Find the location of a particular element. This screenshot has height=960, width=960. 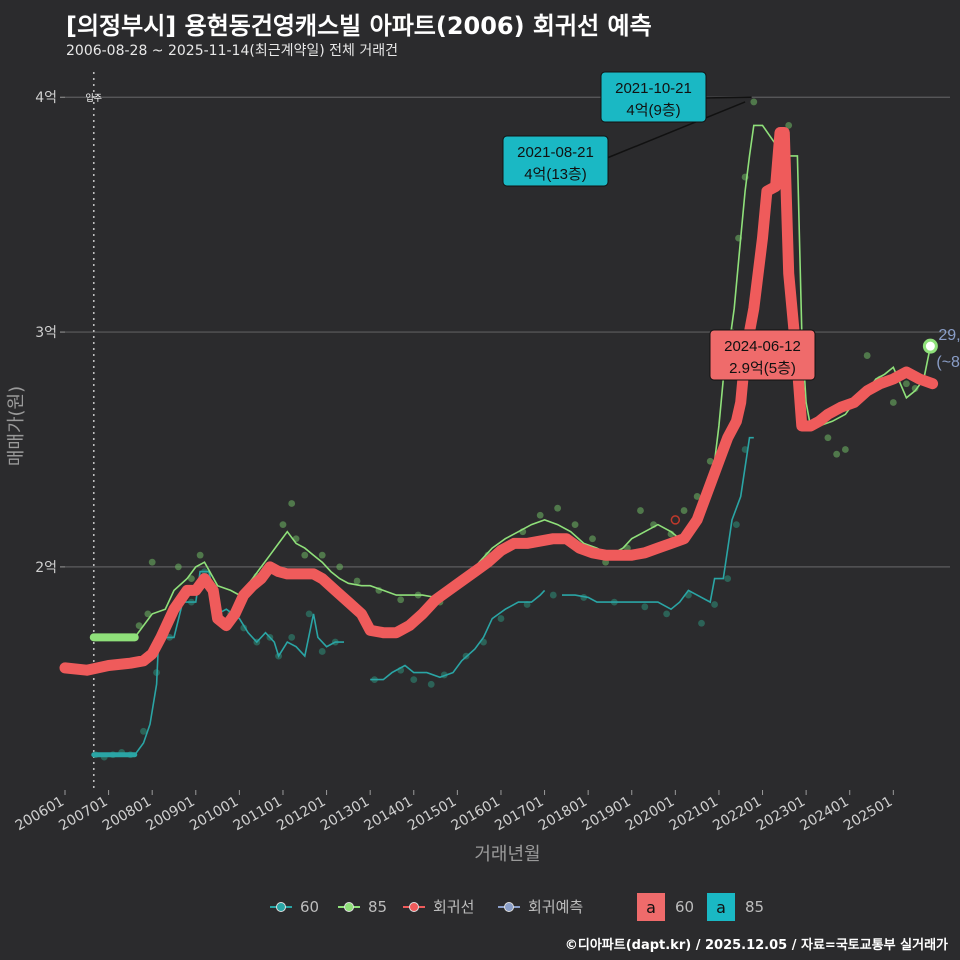

prediction-value-label: 29,400 is located at coordinates (949, 335).